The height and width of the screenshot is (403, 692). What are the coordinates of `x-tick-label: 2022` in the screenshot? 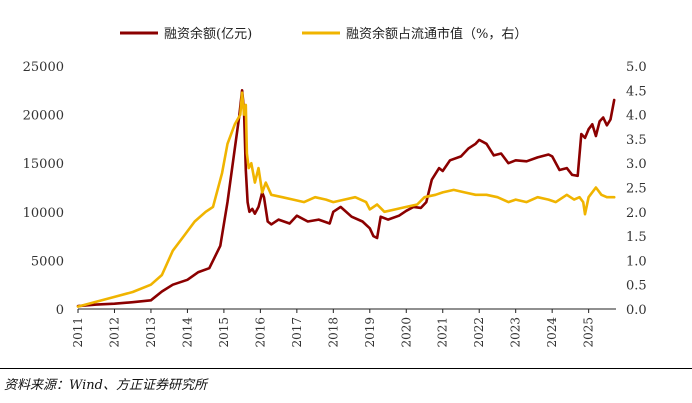 It's located at (479, 332).